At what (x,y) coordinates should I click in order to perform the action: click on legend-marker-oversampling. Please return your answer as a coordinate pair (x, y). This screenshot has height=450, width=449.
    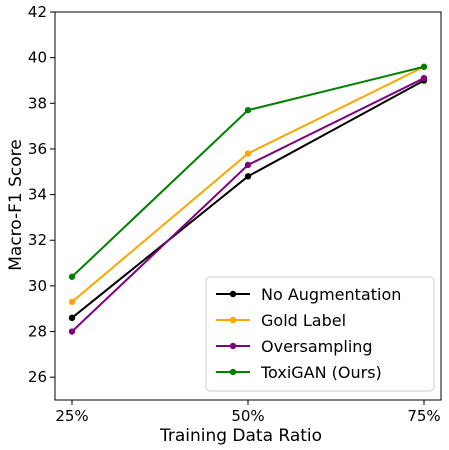
    Looking at the image, I should click on (233, 346).